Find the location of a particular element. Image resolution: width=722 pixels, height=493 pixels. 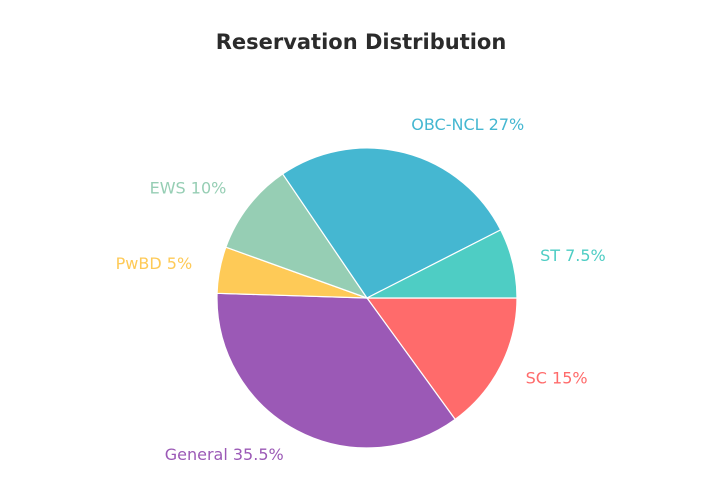

pie-slice-ews is located at coordinates (297, 236).